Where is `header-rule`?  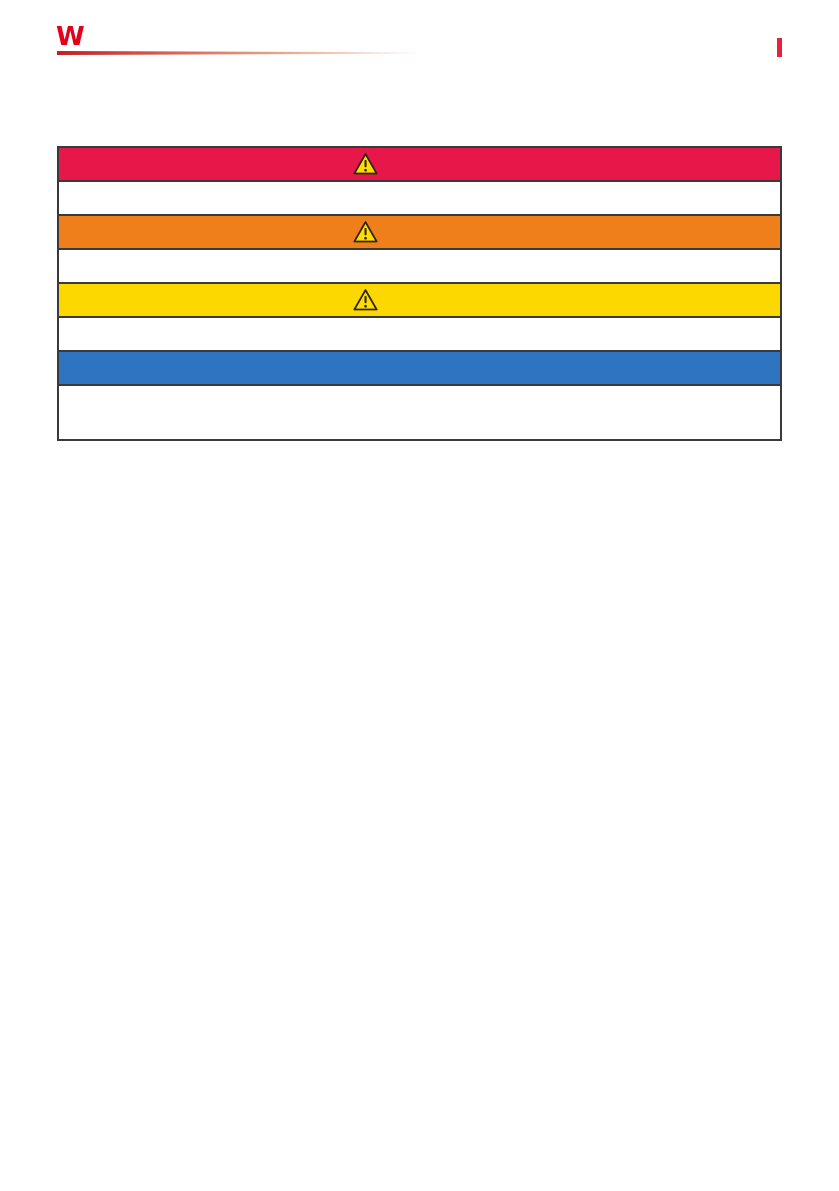 header-rule is located at coordinates (238, 53).